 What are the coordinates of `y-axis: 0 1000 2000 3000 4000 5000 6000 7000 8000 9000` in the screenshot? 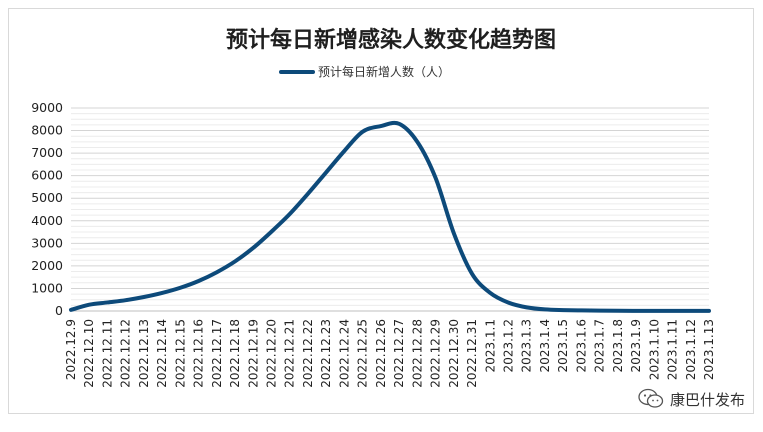 It's located at (47, 209).